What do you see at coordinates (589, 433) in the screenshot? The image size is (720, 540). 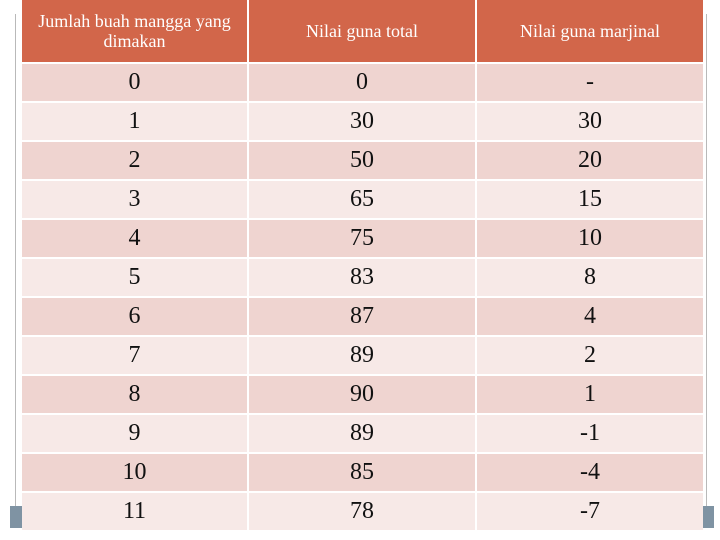 I see `table-cell: -1` at bounding box center [589, 433].